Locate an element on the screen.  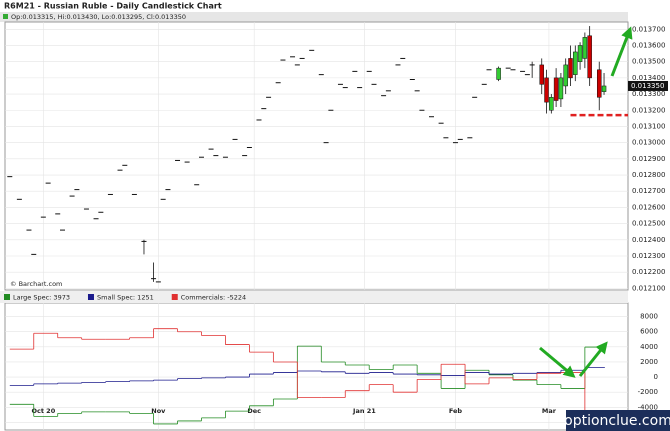
y-tick-label: -4000 is located at coordinates (648, 407).